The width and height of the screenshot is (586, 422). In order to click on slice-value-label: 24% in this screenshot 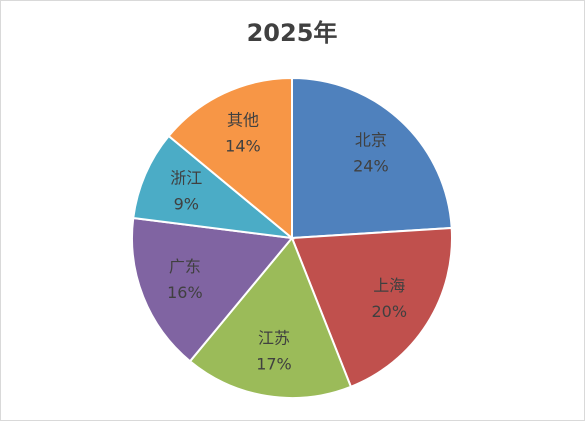, I will do `click(371, 166)`.